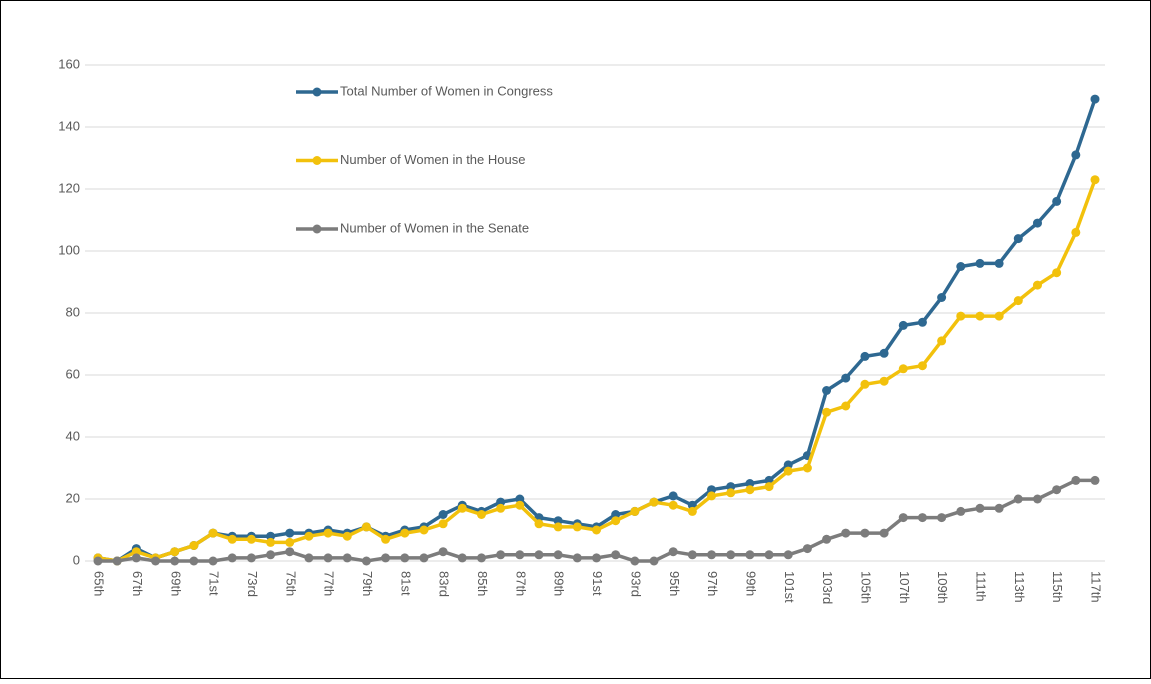 The height and width of the screenshot is (684, 1151). I want to click on x-tick-label: 91st, so click(597, 583).